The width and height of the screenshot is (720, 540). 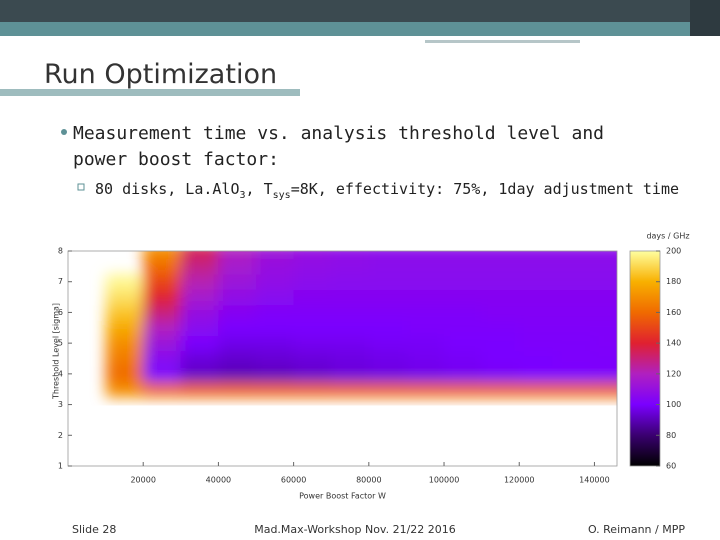 What do you see at coordinates (673, 251) in the screenshot?
I see `colorbar-tick-label: 200` at bounding box center [673, 251].